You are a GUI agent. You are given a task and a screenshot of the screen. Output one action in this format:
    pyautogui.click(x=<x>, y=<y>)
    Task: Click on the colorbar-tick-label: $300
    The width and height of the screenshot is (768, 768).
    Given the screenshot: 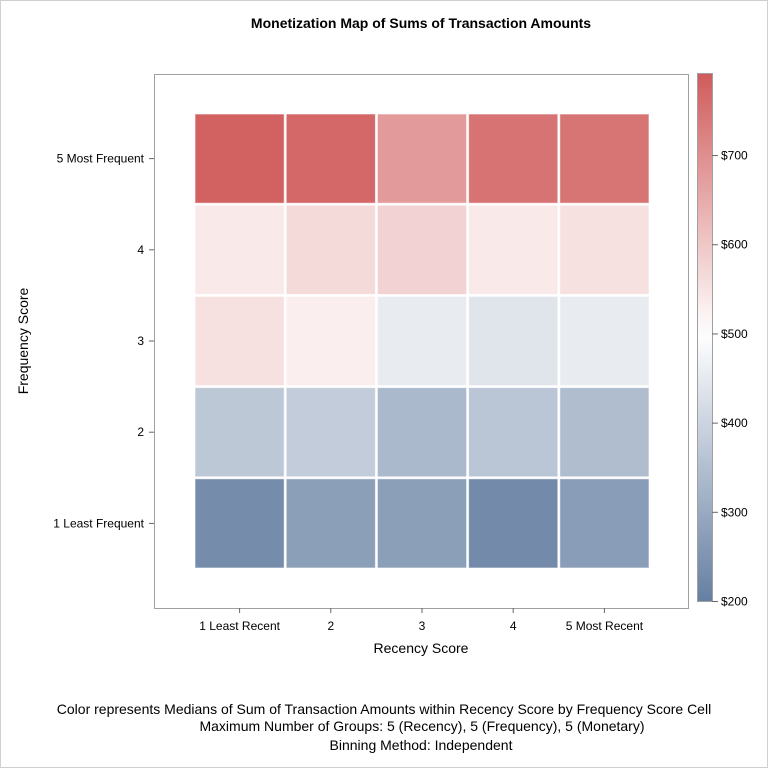 What is the action you would take?
    pyautogui.click(x=734, y=512)
    